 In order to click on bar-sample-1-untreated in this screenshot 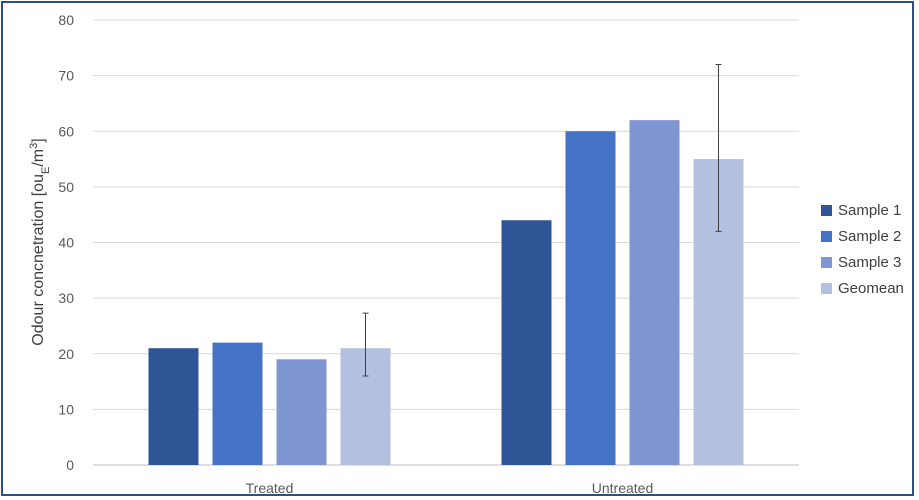, I will do `click(526, 342)`.